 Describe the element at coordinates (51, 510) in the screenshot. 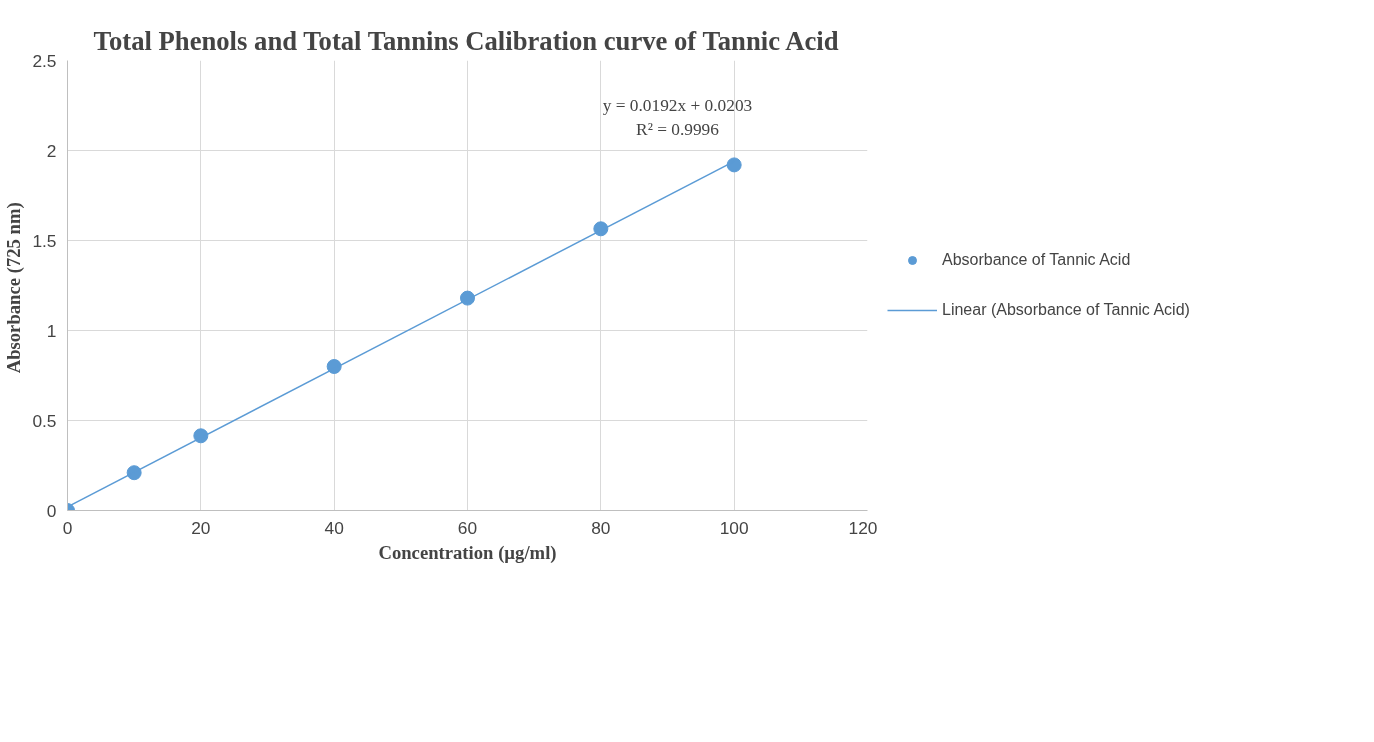

I see `y-tick-label: 0` at that location.